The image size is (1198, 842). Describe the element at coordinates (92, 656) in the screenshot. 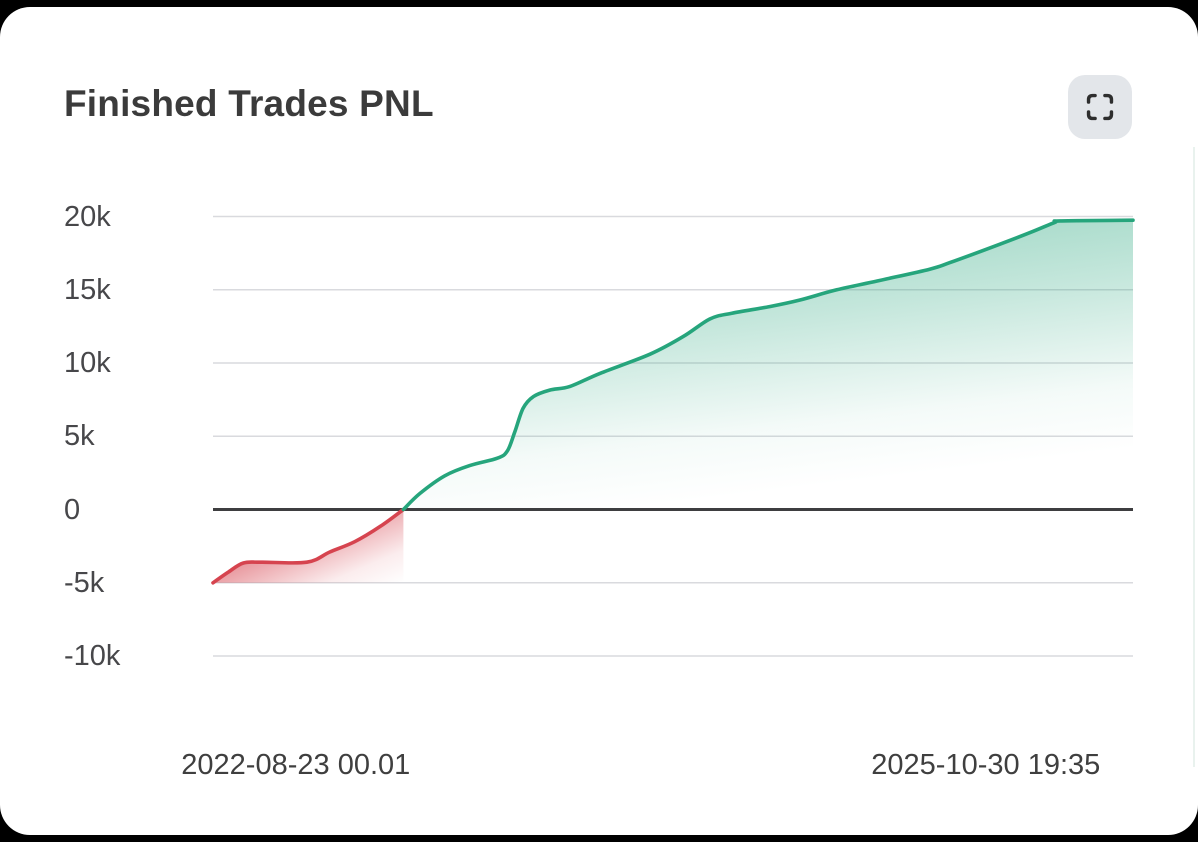

I see `y-axis-tick-label: -10k` at that location.